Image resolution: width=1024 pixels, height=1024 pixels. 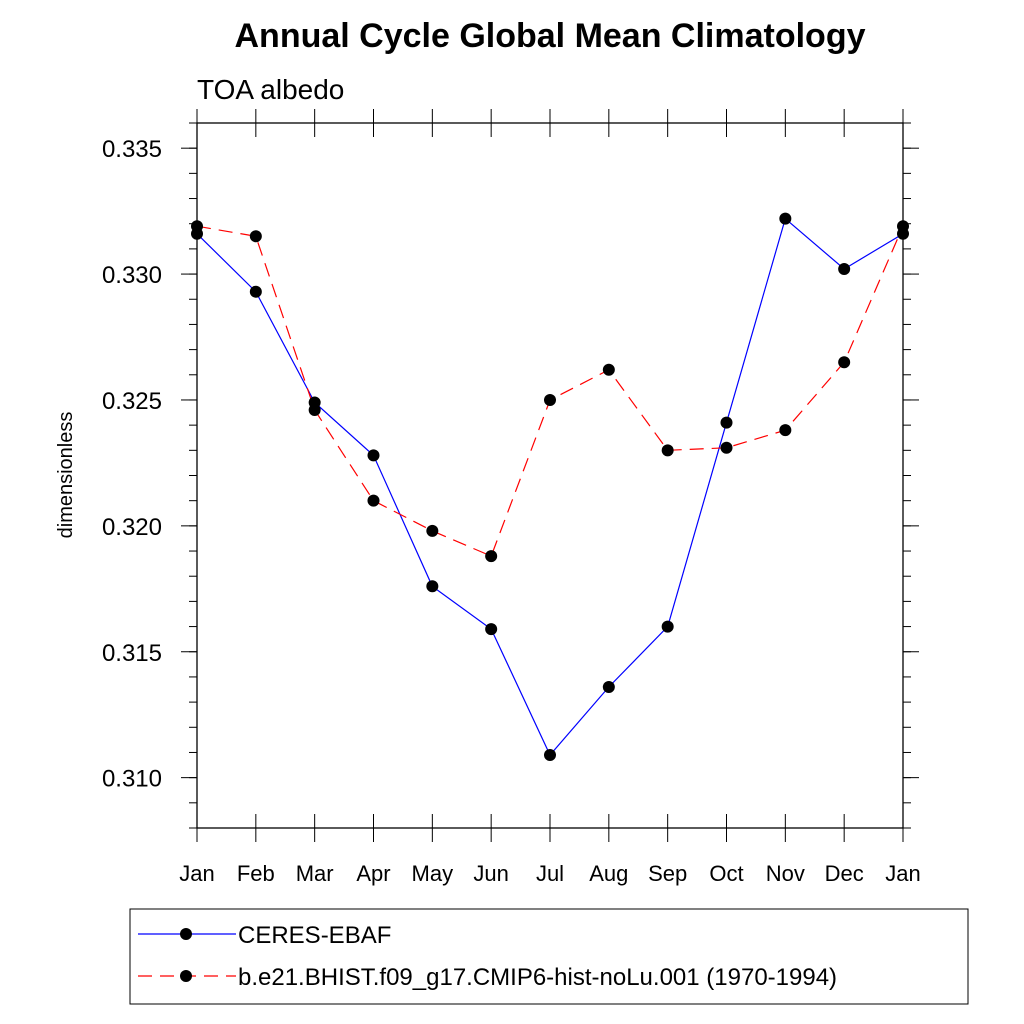 I want to click on legend-item-ceres: CERES-EBAF, so click(x=264, y=935).